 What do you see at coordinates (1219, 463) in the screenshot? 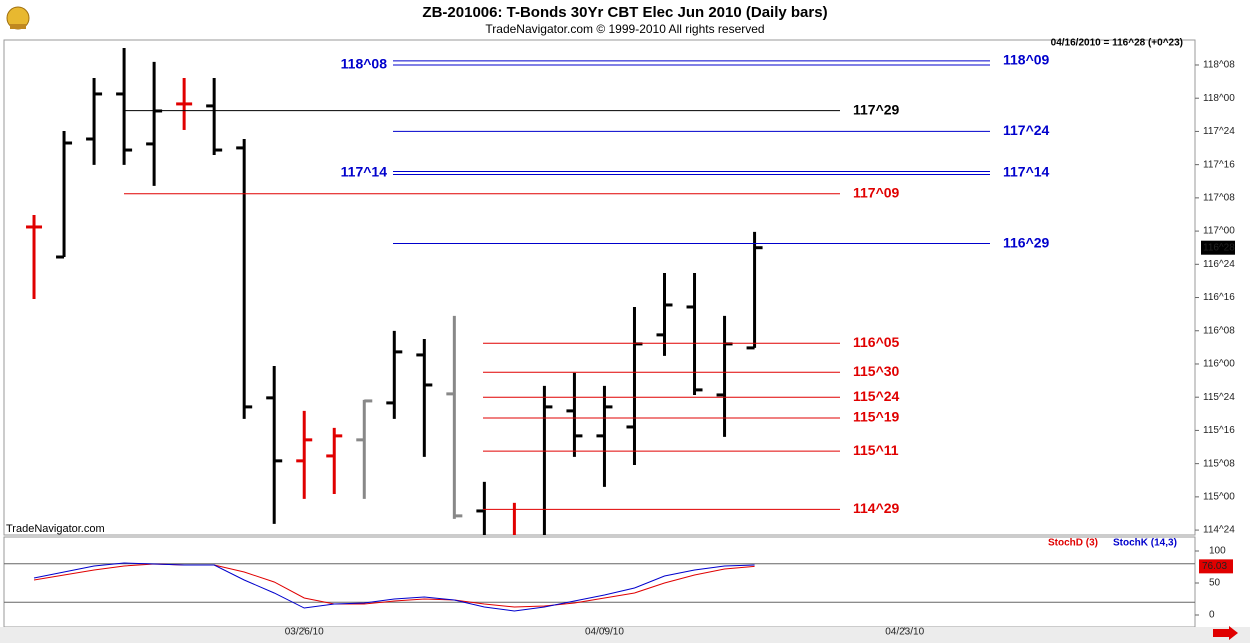
I see `y-tick-label: 115^08` at bounding box center [1219, 463].